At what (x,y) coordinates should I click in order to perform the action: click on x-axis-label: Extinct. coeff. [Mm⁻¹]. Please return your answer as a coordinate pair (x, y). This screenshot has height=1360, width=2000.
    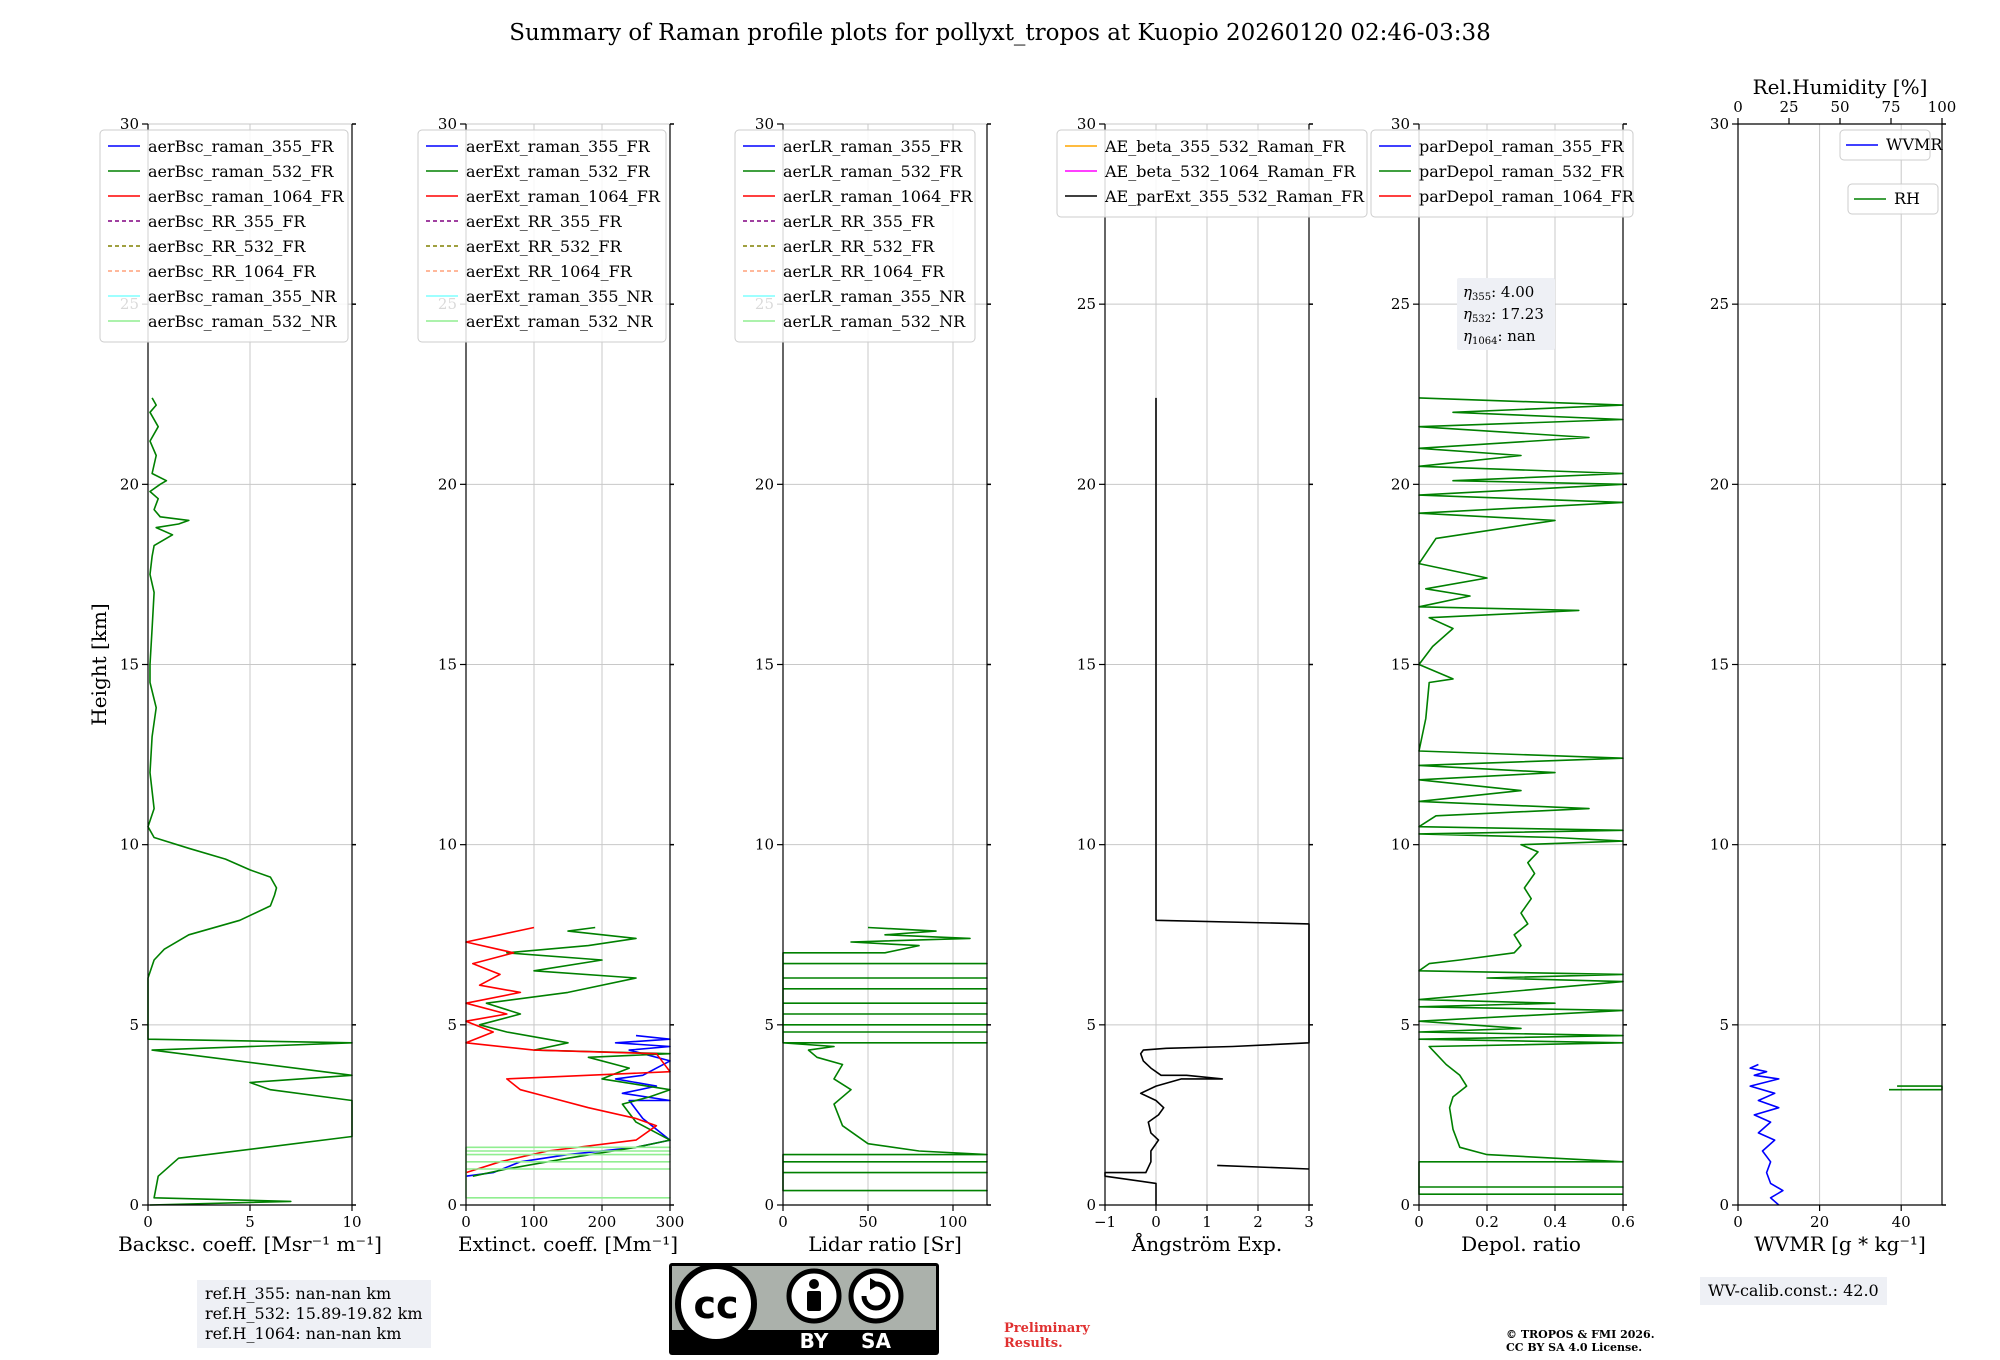
    Looking at the image, I should click on (568, 1244).